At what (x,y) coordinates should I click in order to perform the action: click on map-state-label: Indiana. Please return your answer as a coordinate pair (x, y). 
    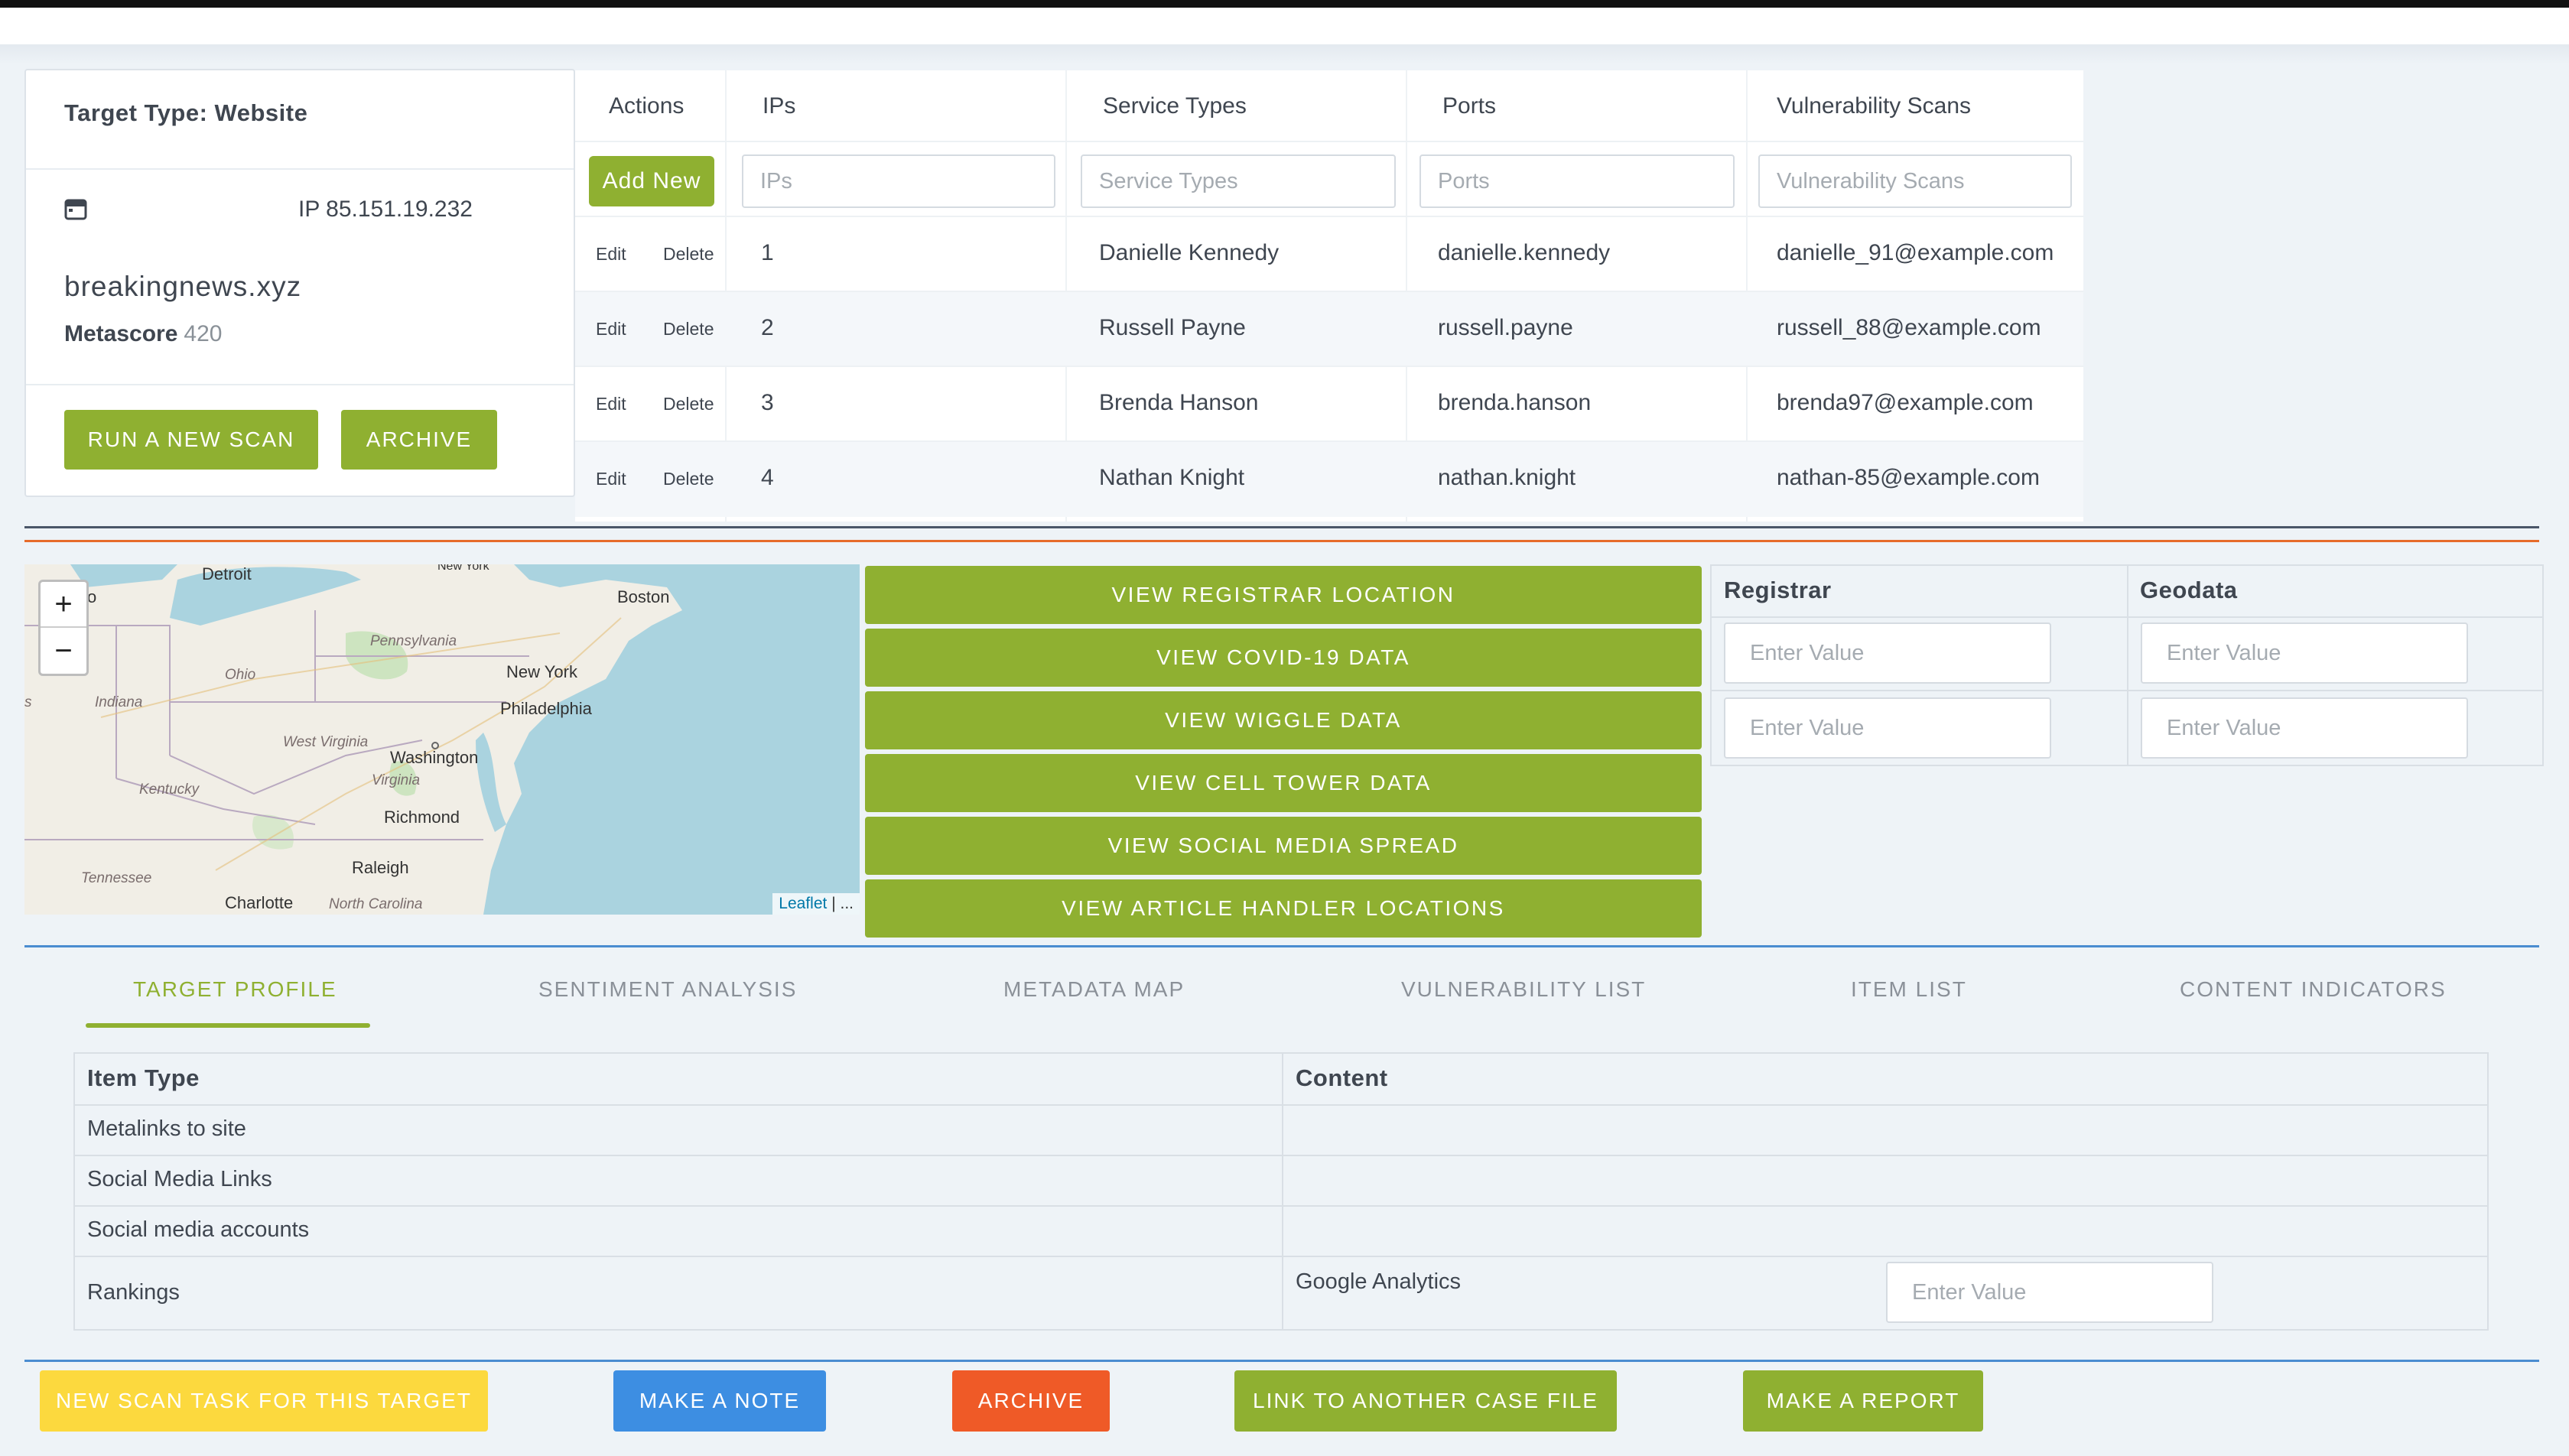
    Looking at the image, I should click on (119, 702).